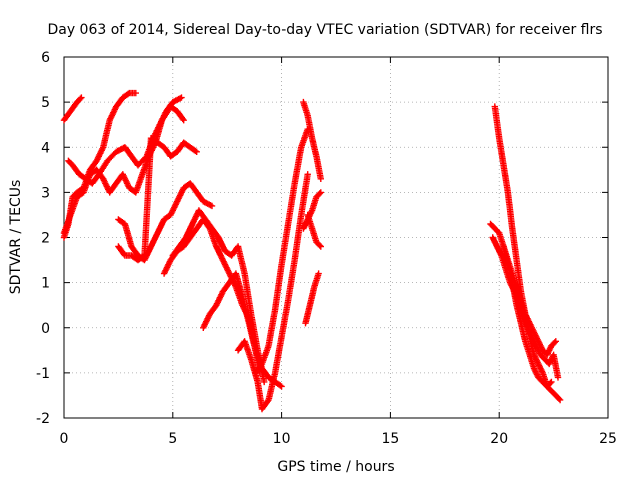  I want to click on y-tick-label: -1, so click(43, 374).